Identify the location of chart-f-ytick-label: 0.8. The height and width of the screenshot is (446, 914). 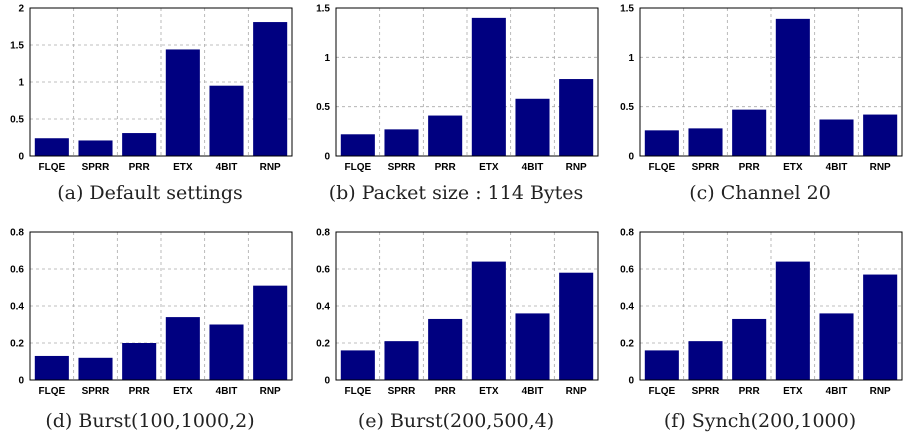
(627, 233).